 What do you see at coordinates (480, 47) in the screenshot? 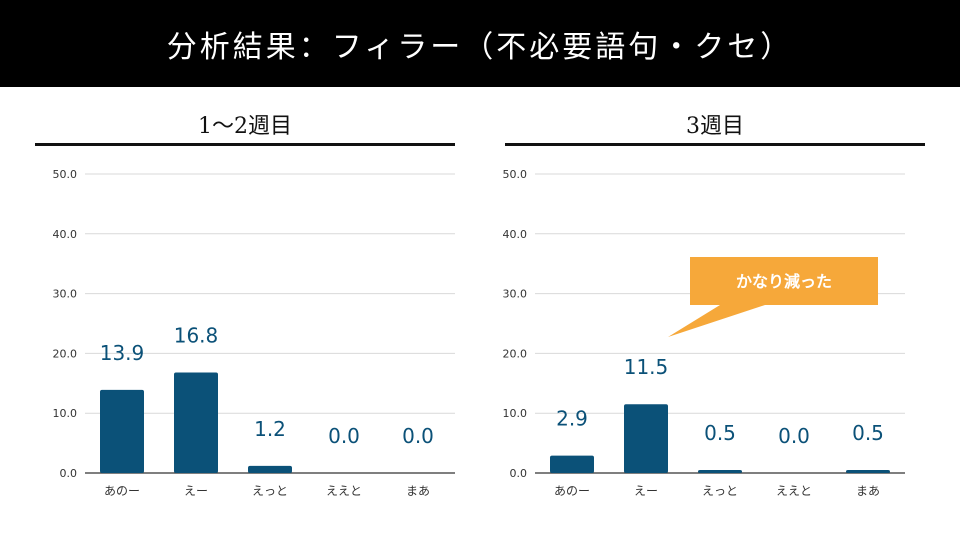
I see `page-title: 分析結果：フィラー（不必要語句・クセ）` at bounding box center [480, 47].